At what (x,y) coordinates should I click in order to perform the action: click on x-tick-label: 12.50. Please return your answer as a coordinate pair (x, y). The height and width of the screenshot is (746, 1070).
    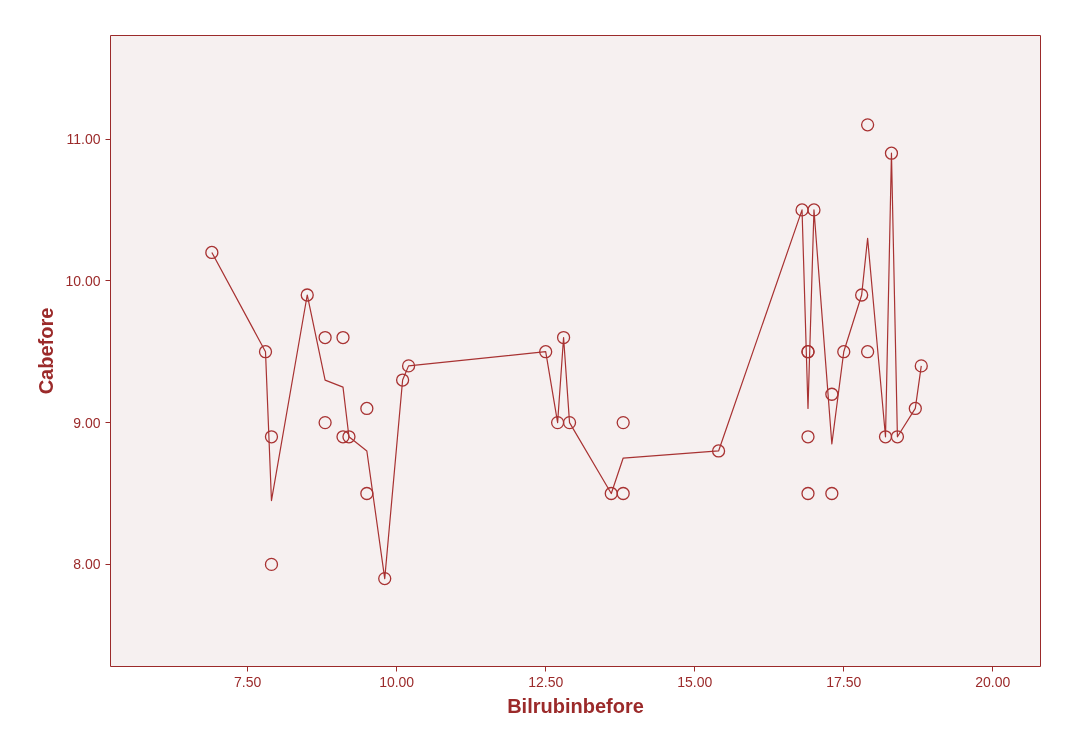
    Looking at the image, I should click on (546, 681).